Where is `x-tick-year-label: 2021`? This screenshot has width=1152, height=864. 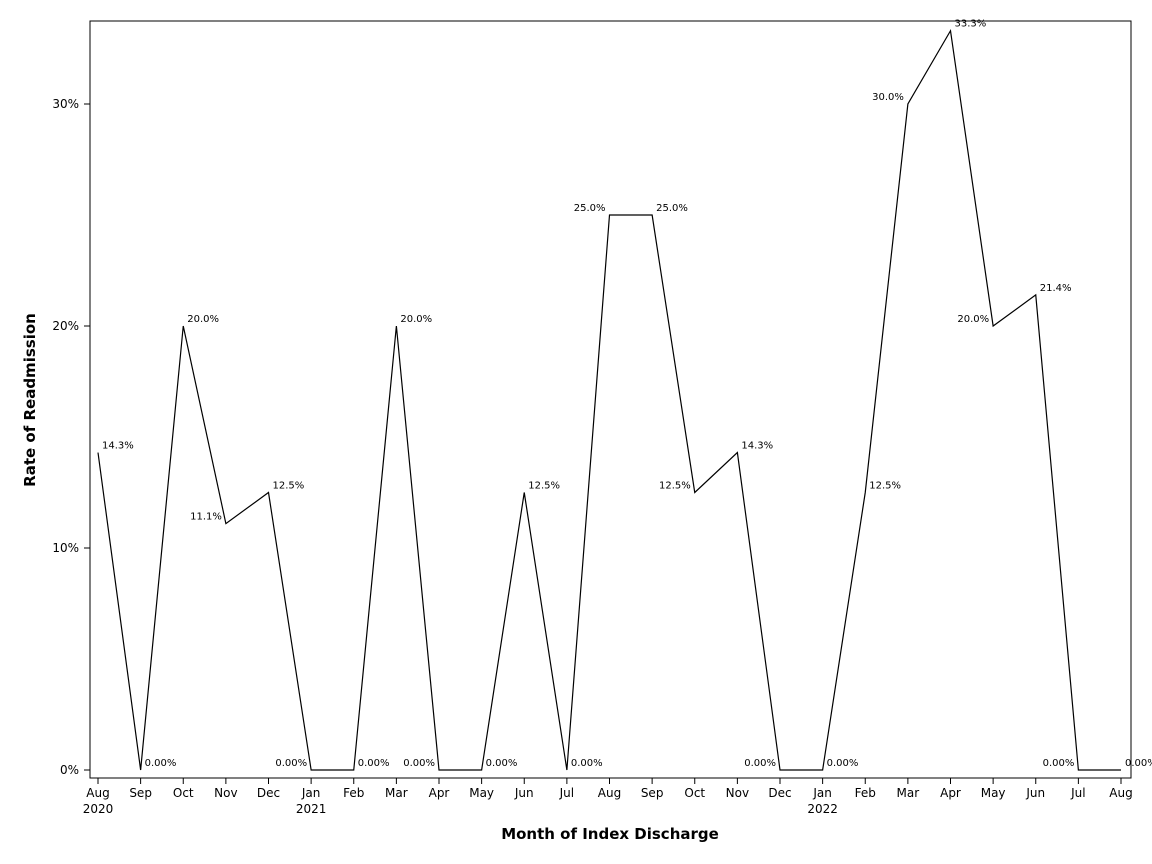 x-tick-year-label: 2021 is located at coordinates (311, 809).